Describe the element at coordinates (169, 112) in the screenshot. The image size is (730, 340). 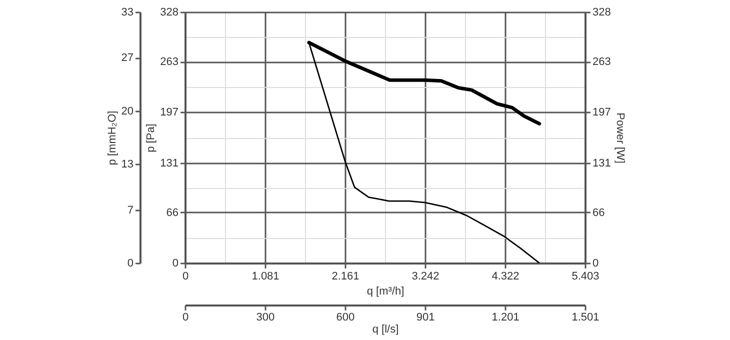
I see `y-tick-label: 197` at that location.